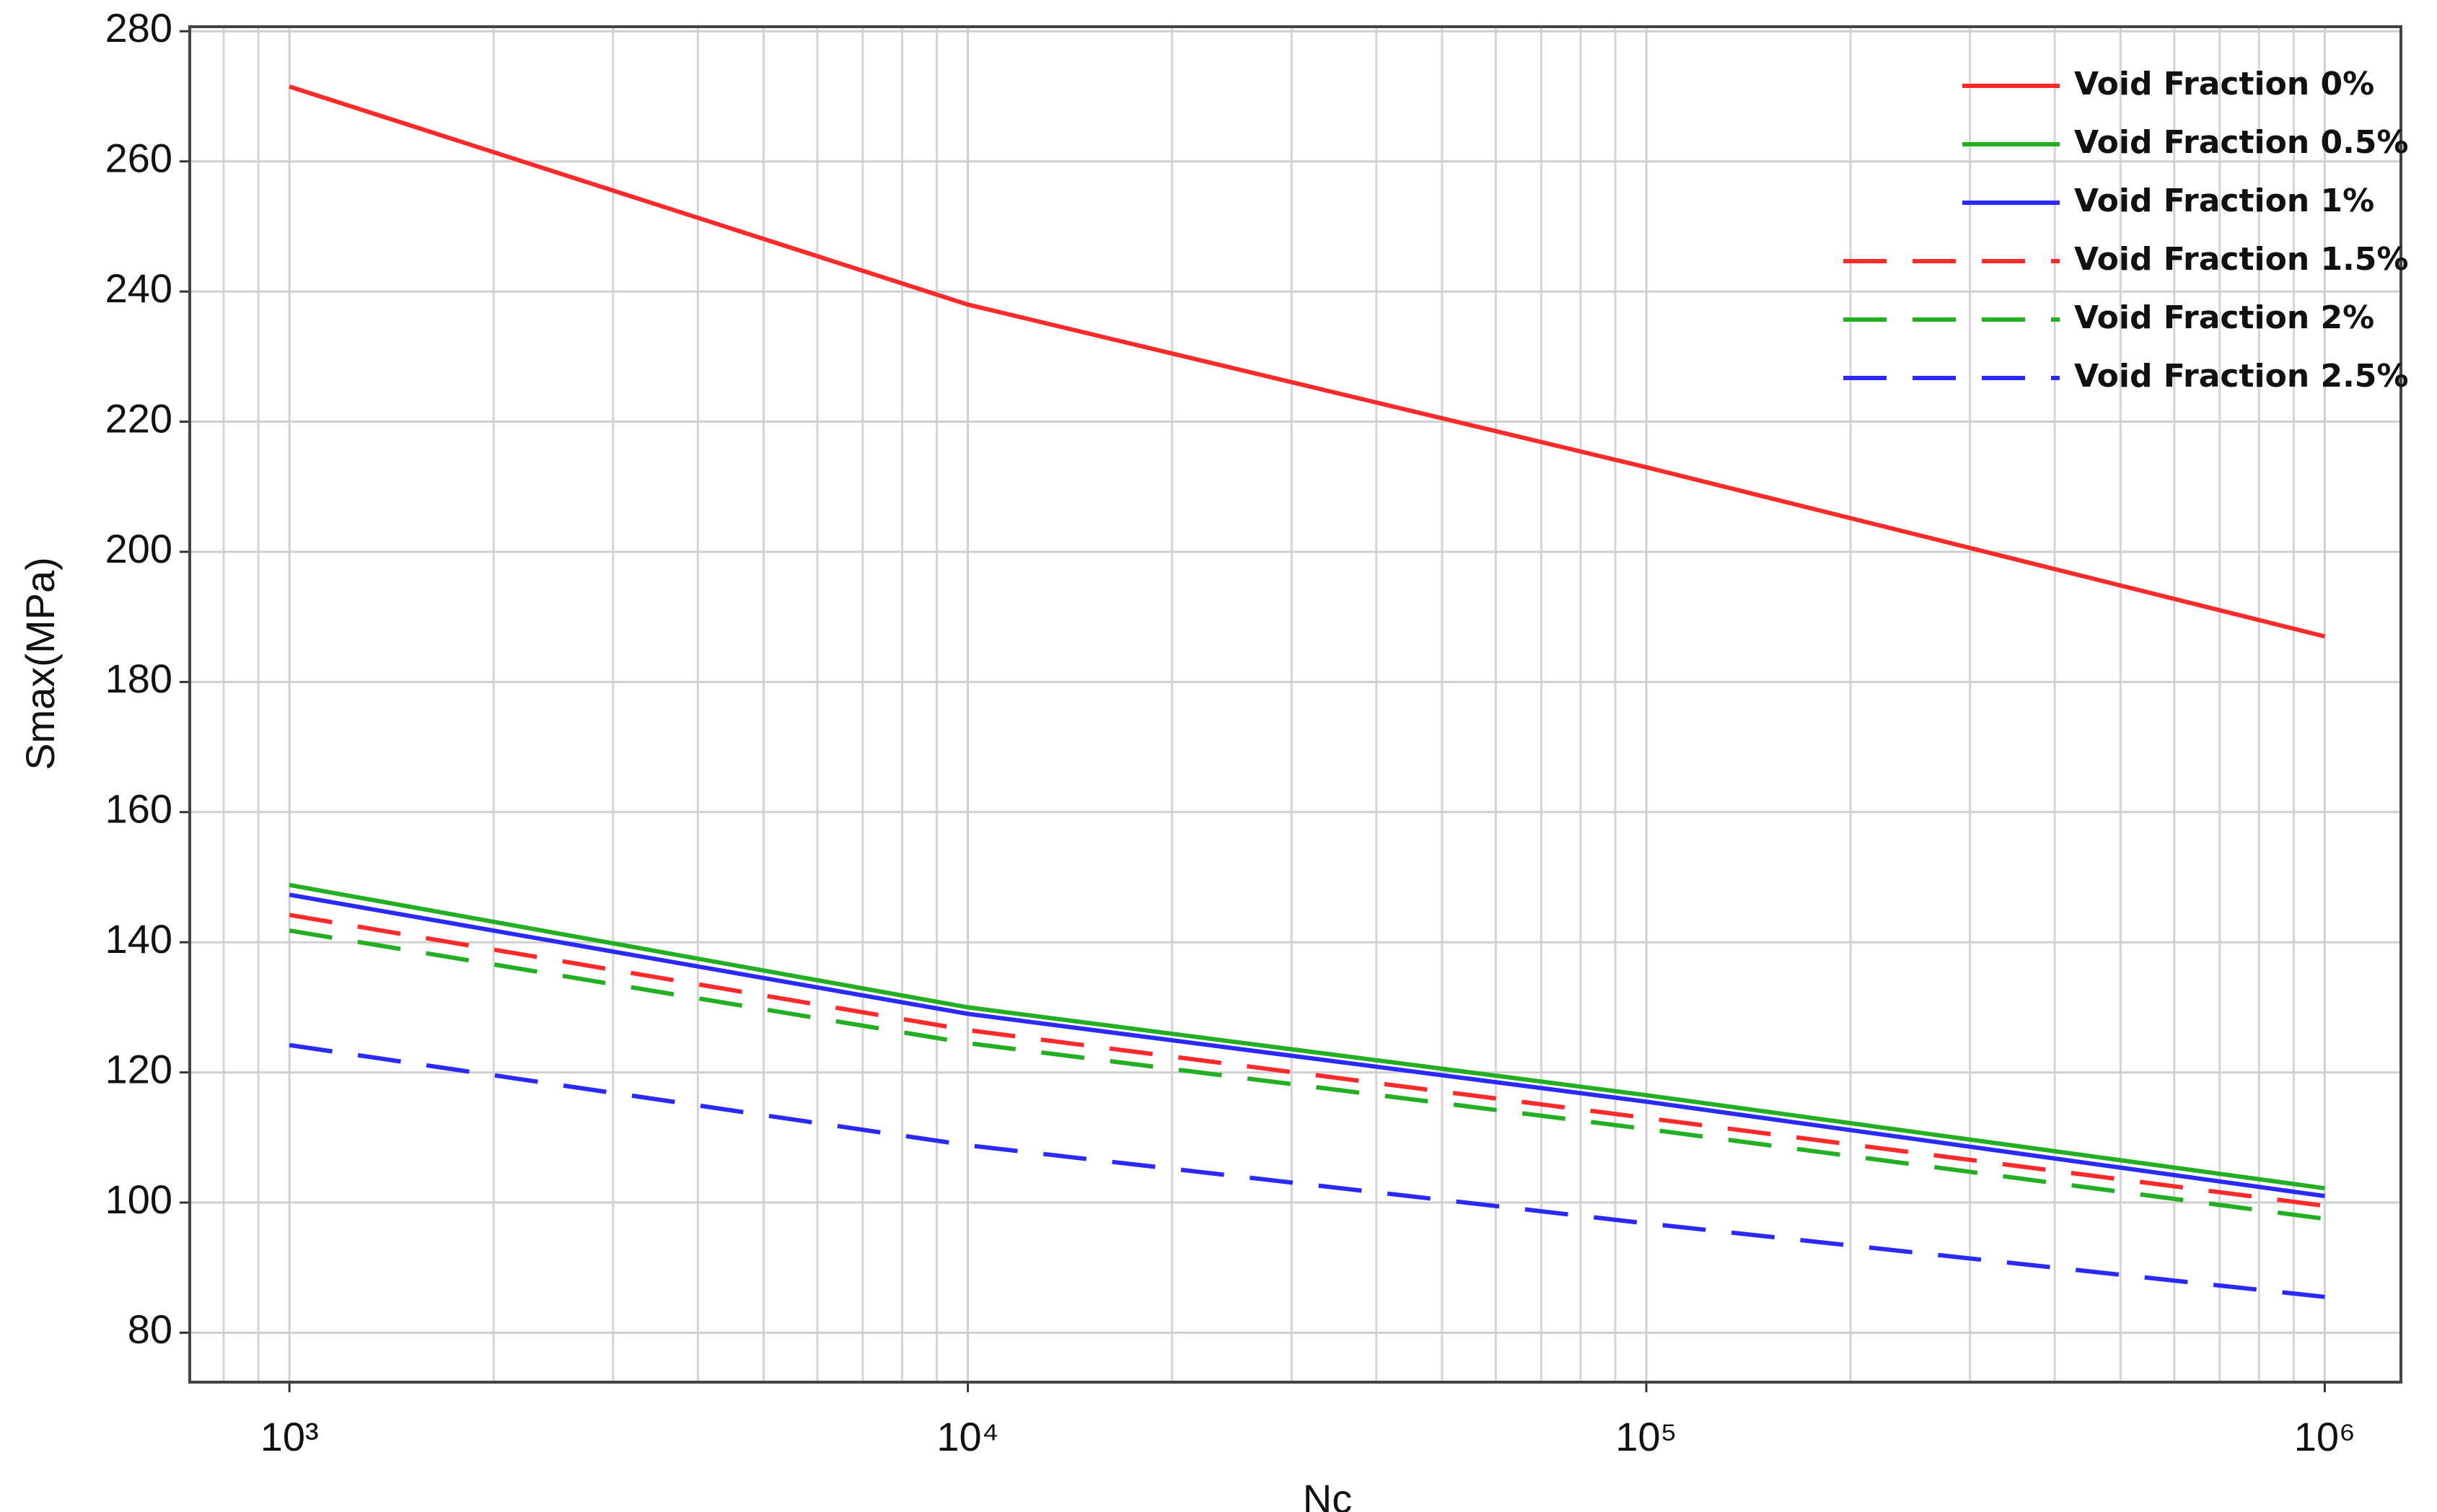 The image size is (2437, 1512). What do you see at coordinates (1328, 1494) in the screenshot?
I see `x-axis-label: Nc` at bounding box center [1328, 1494].